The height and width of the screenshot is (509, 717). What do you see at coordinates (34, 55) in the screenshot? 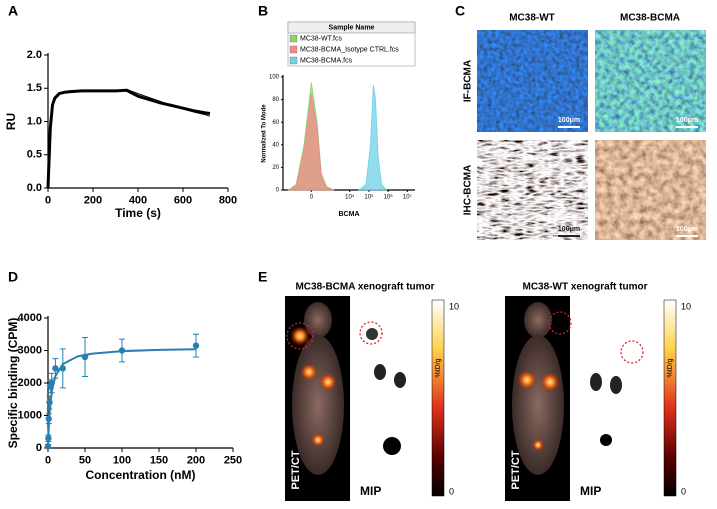
I see `y-tick-label: 2.0` at bounding box center [34, 55].